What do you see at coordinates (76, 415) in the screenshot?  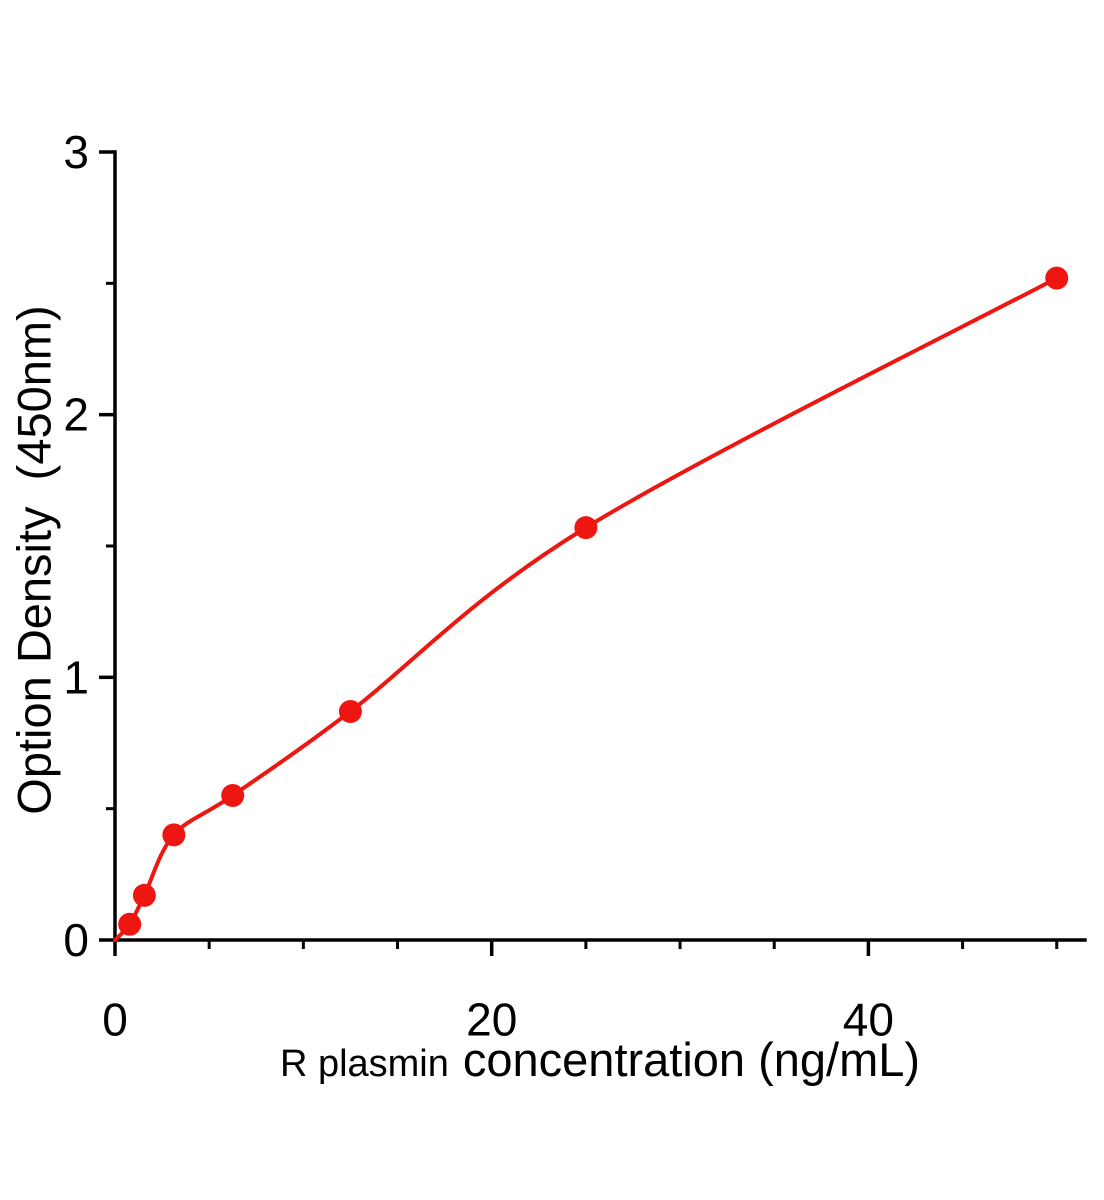 I see `y-tick-label: 2` at bounding box center [76, 415].